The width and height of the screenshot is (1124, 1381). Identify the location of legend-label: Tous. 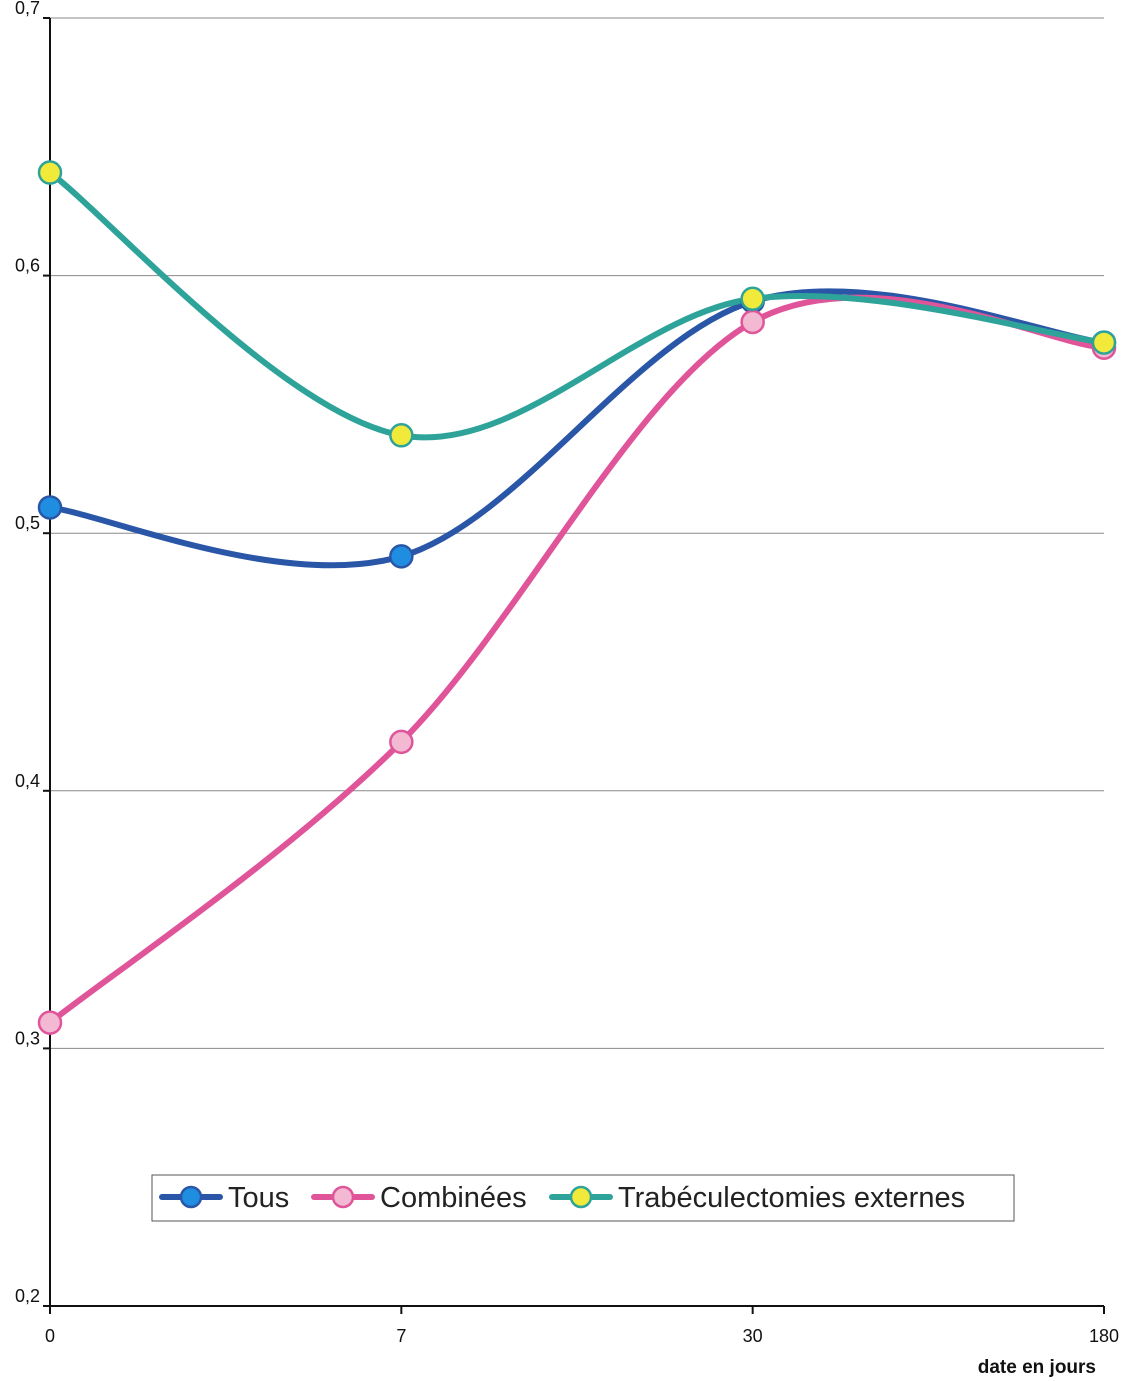
(258, 1198).